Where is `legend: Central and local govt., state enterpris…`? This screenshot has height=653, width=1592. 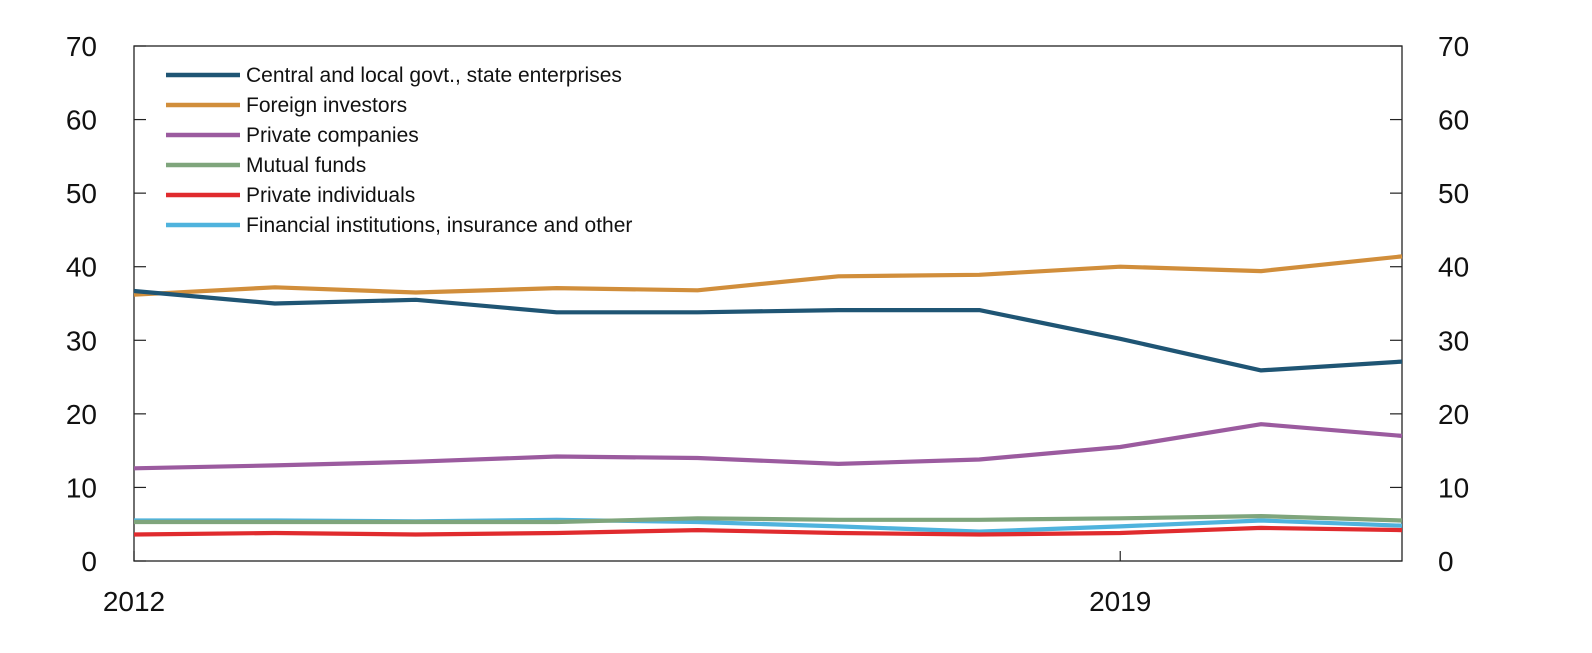
legend: Central and local govt., state enterpris… is located at coordinates (399, 150).